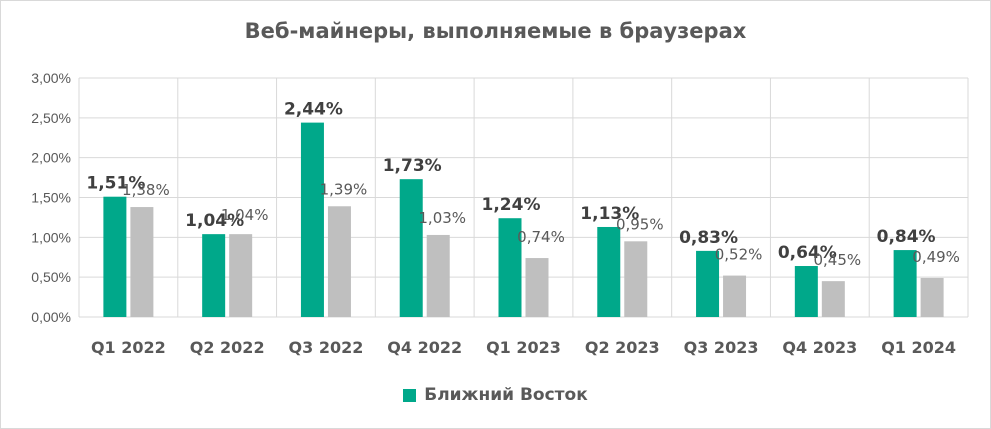 This screenshot has height=429, width=991. Describe the element at coordinates (115, 184) in the screenshot. I see `data-label-series-1: 1,51%` at that location.